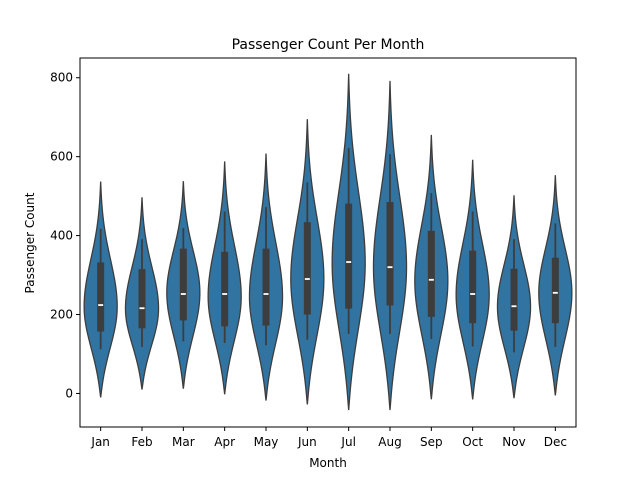 This screenshot has height=480, width=640. What do you see at coordinates (347, 442) in the screenshot?
I see `x-tick-label: Jul` at bounding box center [347, 442].